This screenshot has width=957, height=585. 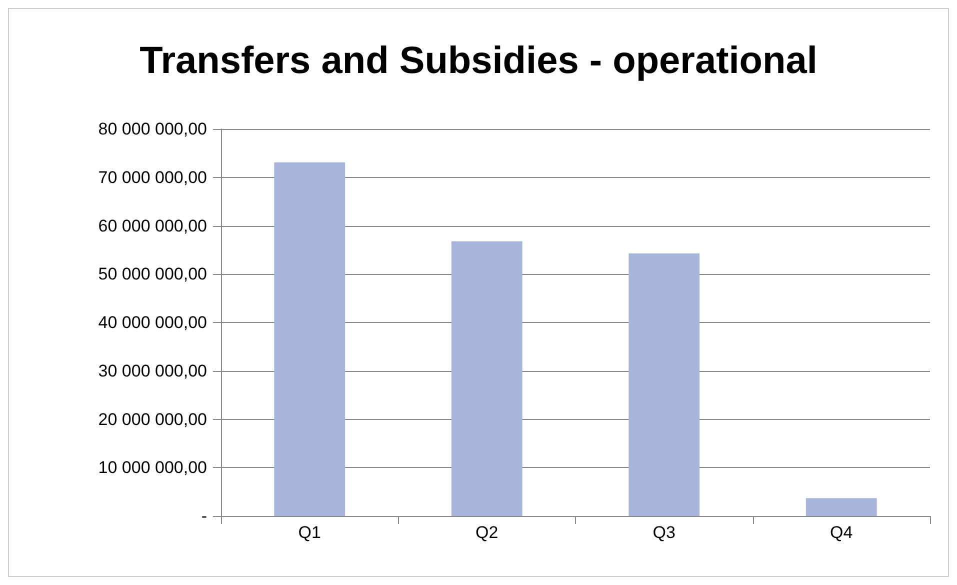 What do you see at coordinates (152, 226) in the screenshot?
I see `y-tick-label: 60 000 000,00` at bounding box center [152, 226].